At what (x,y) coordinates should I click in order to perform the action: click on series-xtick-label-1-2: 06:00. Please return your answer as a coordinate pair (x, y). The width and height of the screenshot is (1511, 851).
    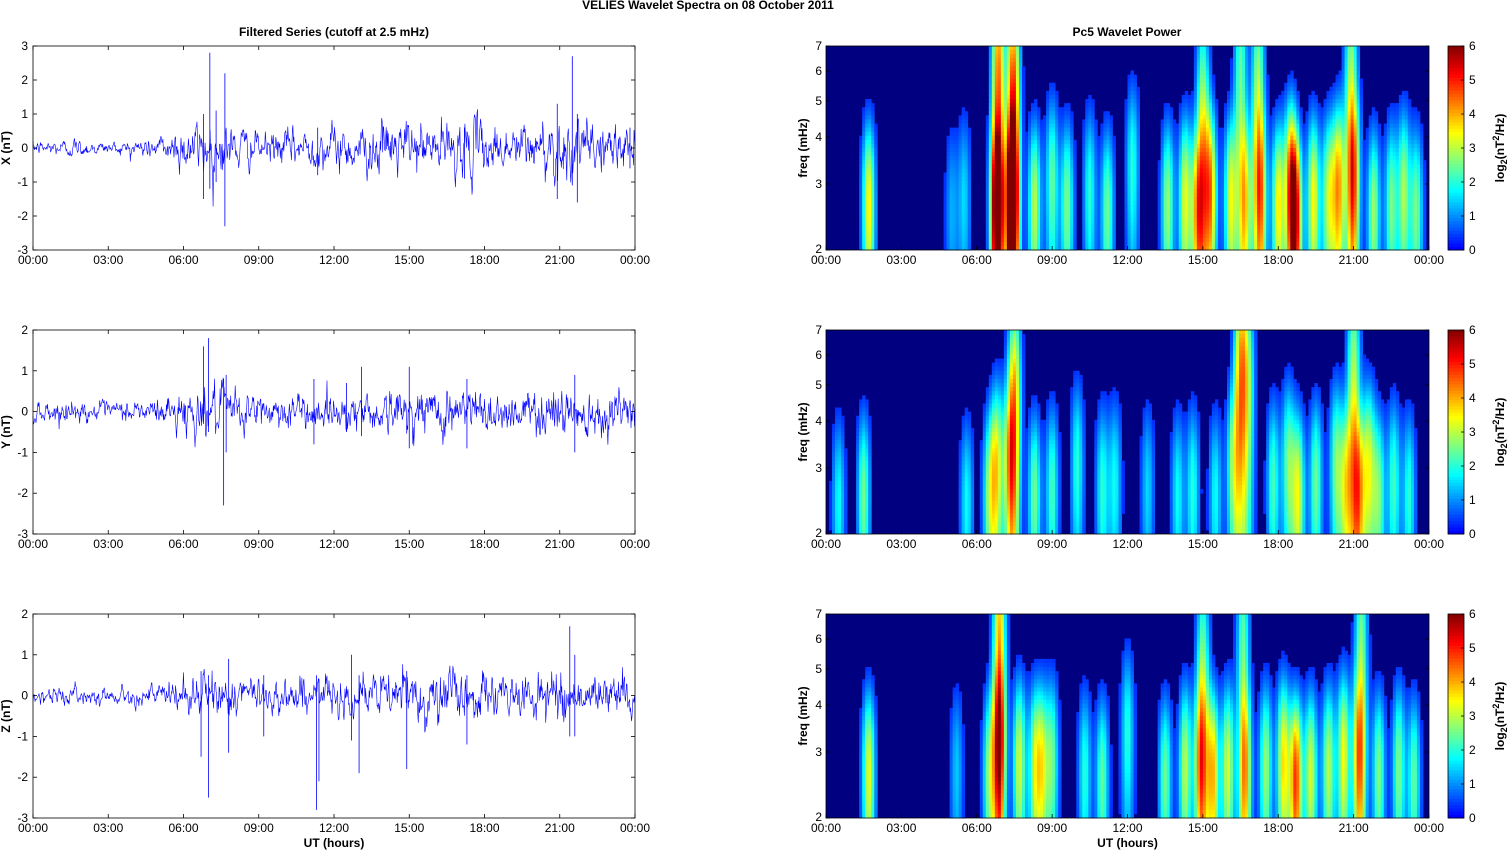
    Looking at the image, I should click on (183, 544).